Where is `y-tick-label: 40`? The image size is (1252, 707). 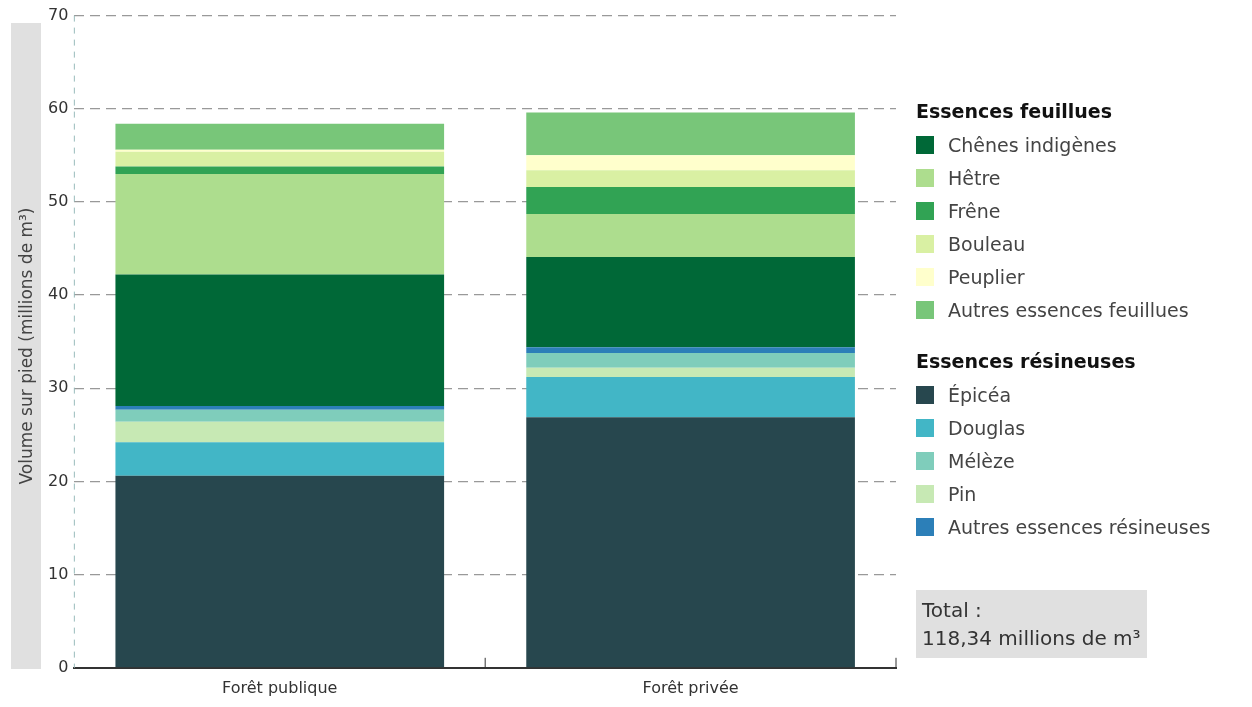 y-tick-label: 40 is located at coordinates (58, 294).